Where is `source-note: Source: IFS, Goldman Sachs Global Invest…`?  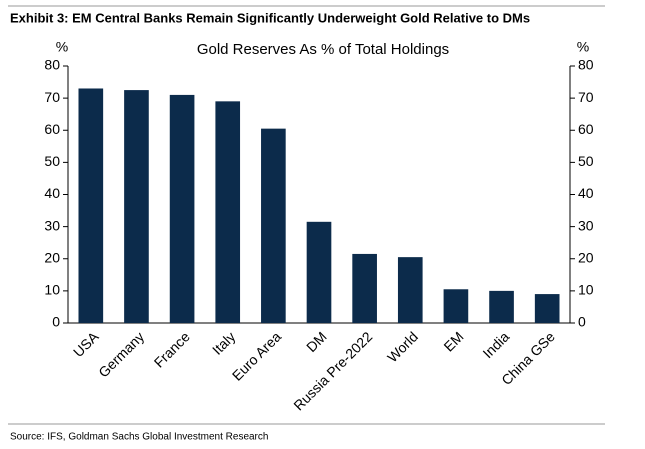 source-note: Source: IFS, Goldman Sachs Global Invest… is located at coordinates (139, 437).